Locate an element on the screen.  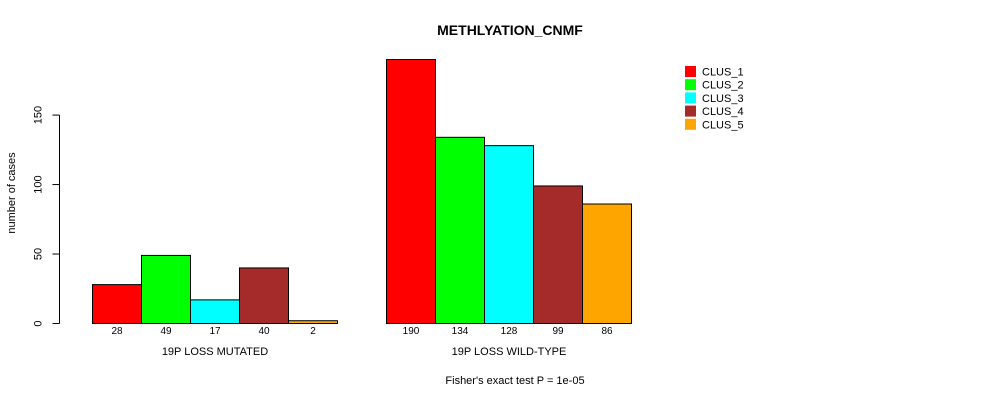
legend-label: CLUS_4 is located at coordinates (723, 112).